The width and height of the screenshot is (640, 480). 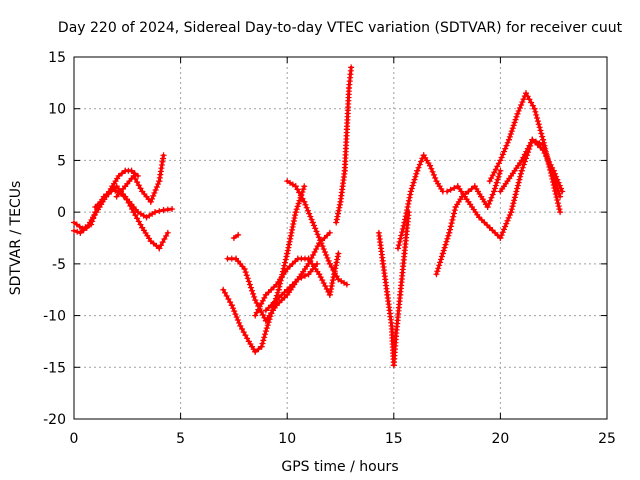 What do you see at coordinates (57, 58) in the screenshot?
I see `y-tick-label: 15` at bounding box center [57, 58].